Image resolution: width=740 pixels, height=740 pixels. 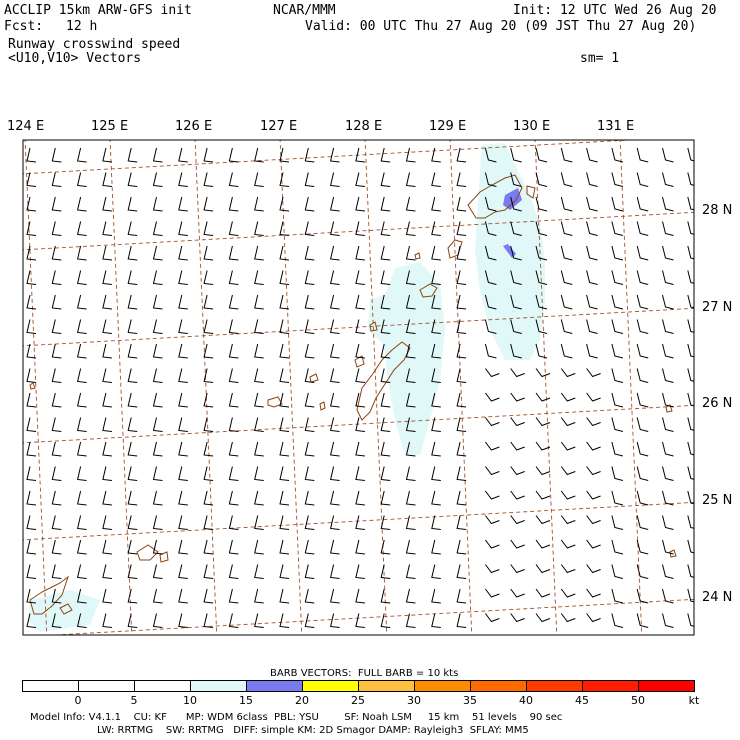 I want to click on lon-label: 126 E, so click(x=194, y=126).